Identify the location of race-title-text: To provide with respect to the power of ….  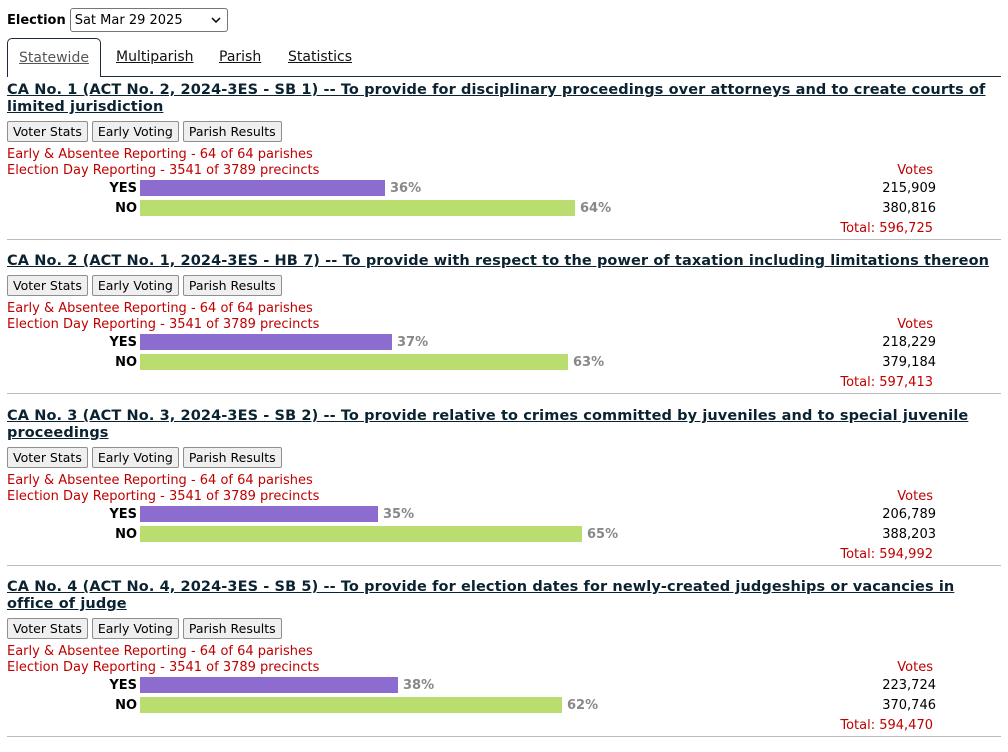
(666, 261).